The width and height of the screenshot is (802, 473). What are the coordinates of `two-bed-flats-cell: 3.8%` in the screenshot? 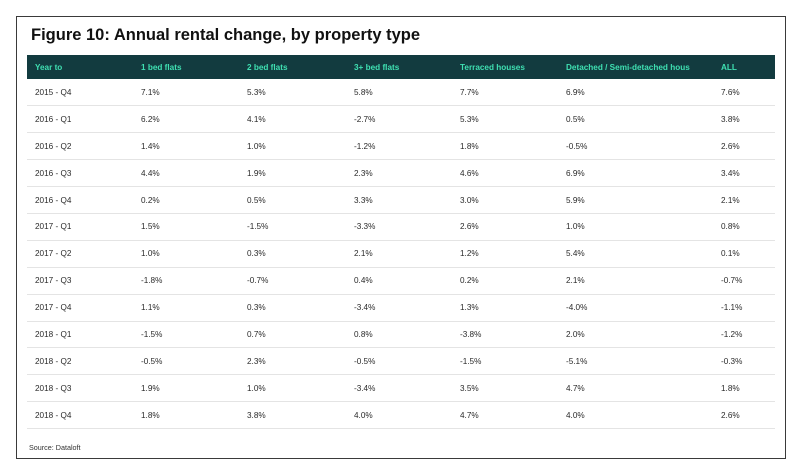 It's located at (256, 415).